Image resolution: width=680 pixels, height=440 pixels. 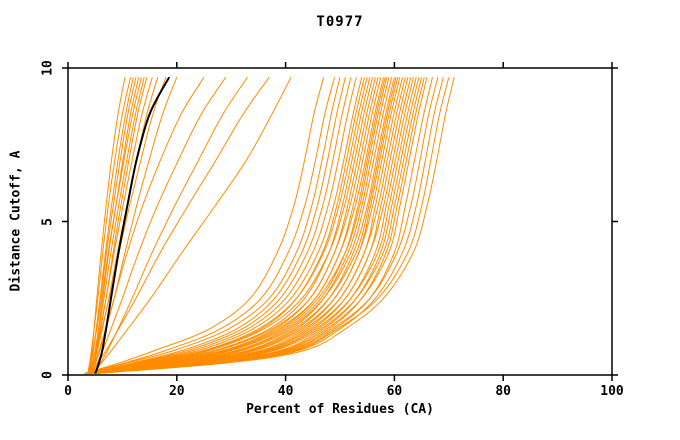 I want to click on x-axis-label: Percent of Residues (CA), so click(x=340, y=409).